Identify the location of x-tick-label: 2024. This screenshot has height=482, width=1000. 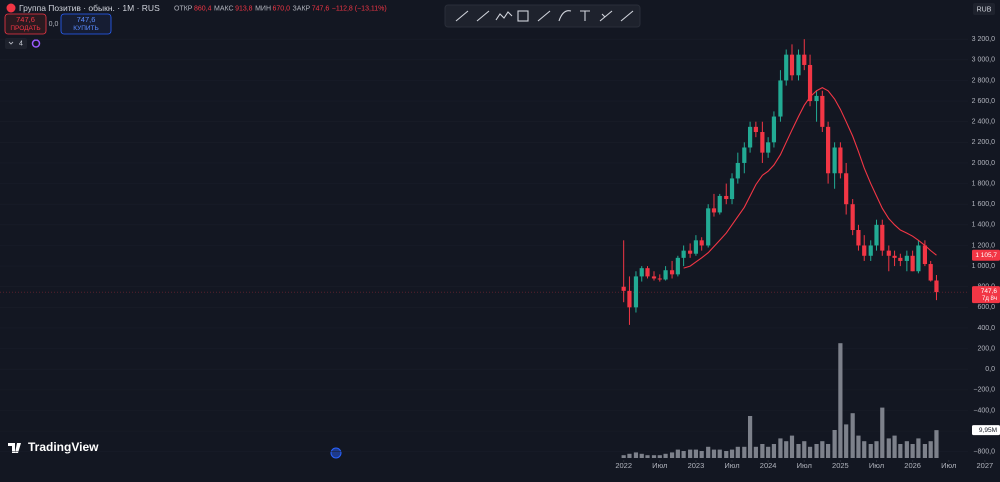
(768, 465).